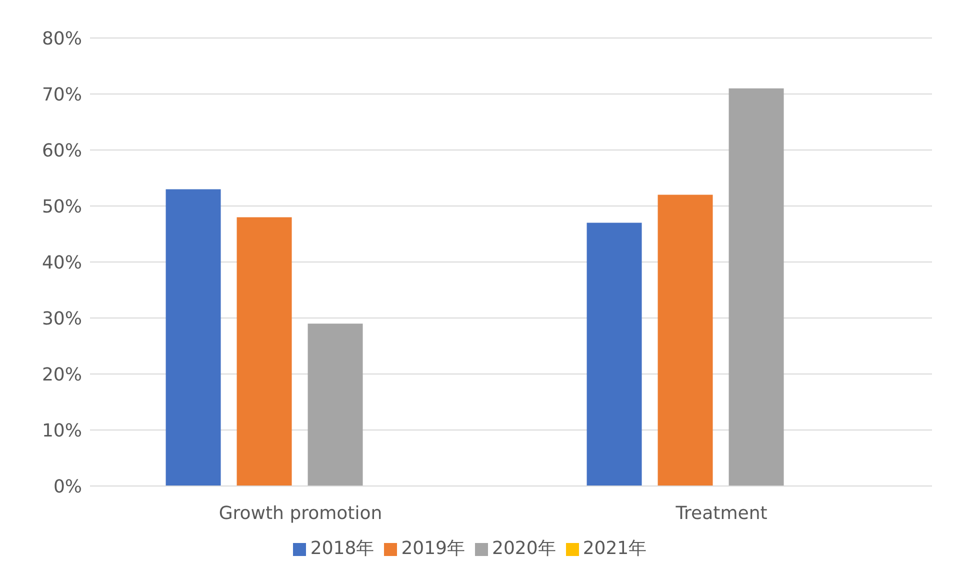  Describe the element at coordinates (524, 548) in the screenshot. I see `legend-label: 2020年` at that location.